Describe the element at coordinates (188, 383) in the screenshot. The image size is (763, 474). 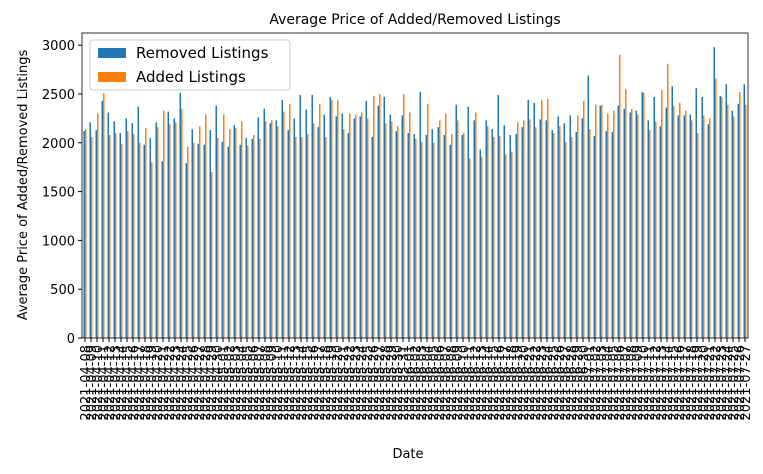
I see `x-tick-label: 2021-04-25` at that location.